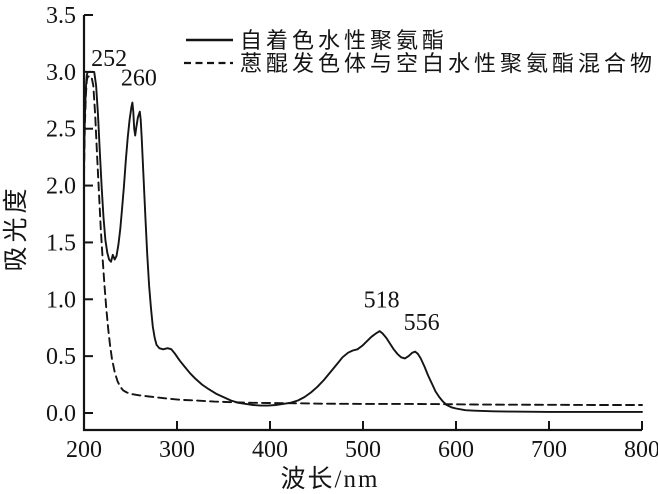 The width and height of the screenshot is (658, 494). I want to click on peak-annotation-260: 260, so click(139, 79).